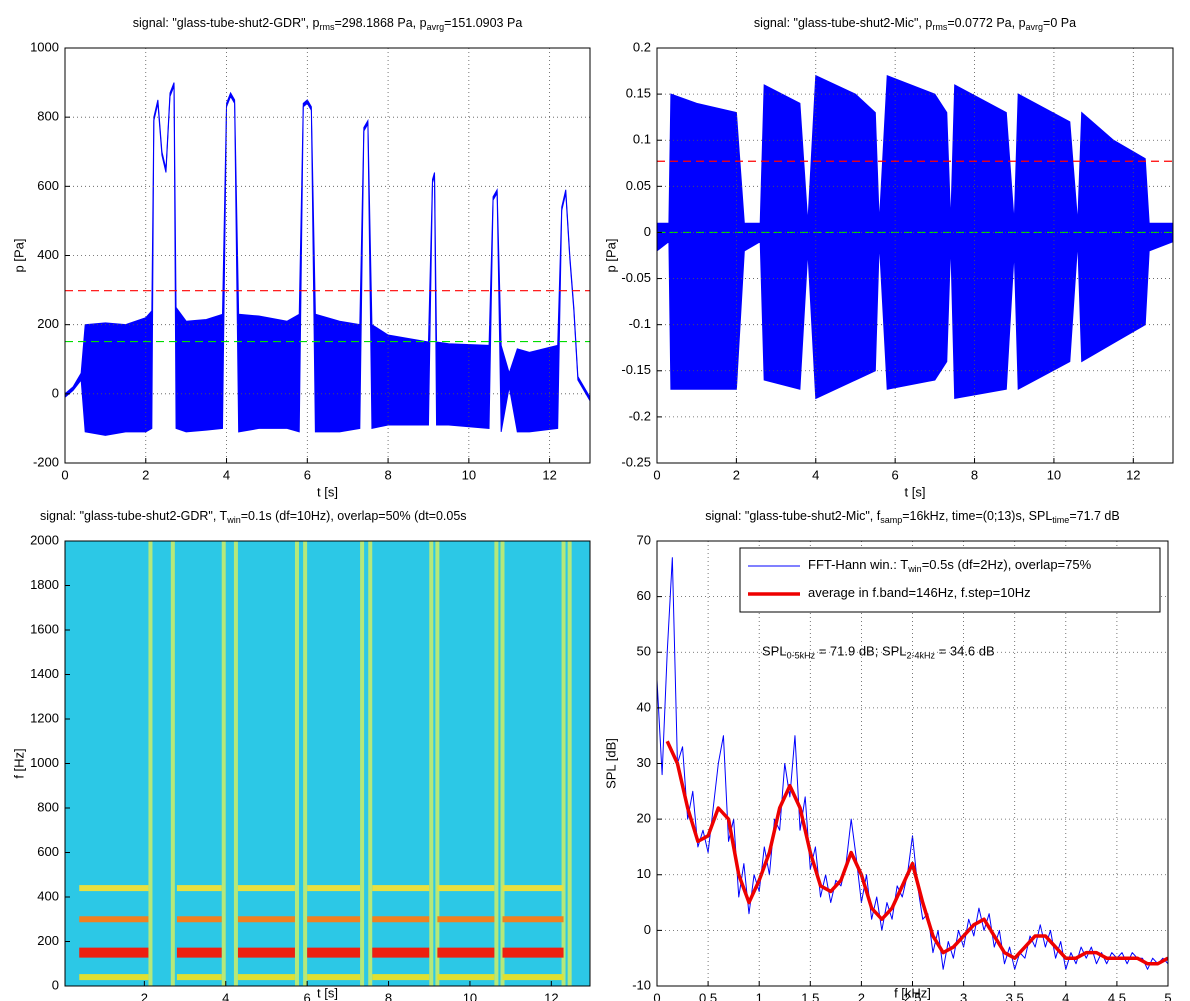 The image size is (1190, 1001). I want to click on subscript: rms, so click(939, 27).